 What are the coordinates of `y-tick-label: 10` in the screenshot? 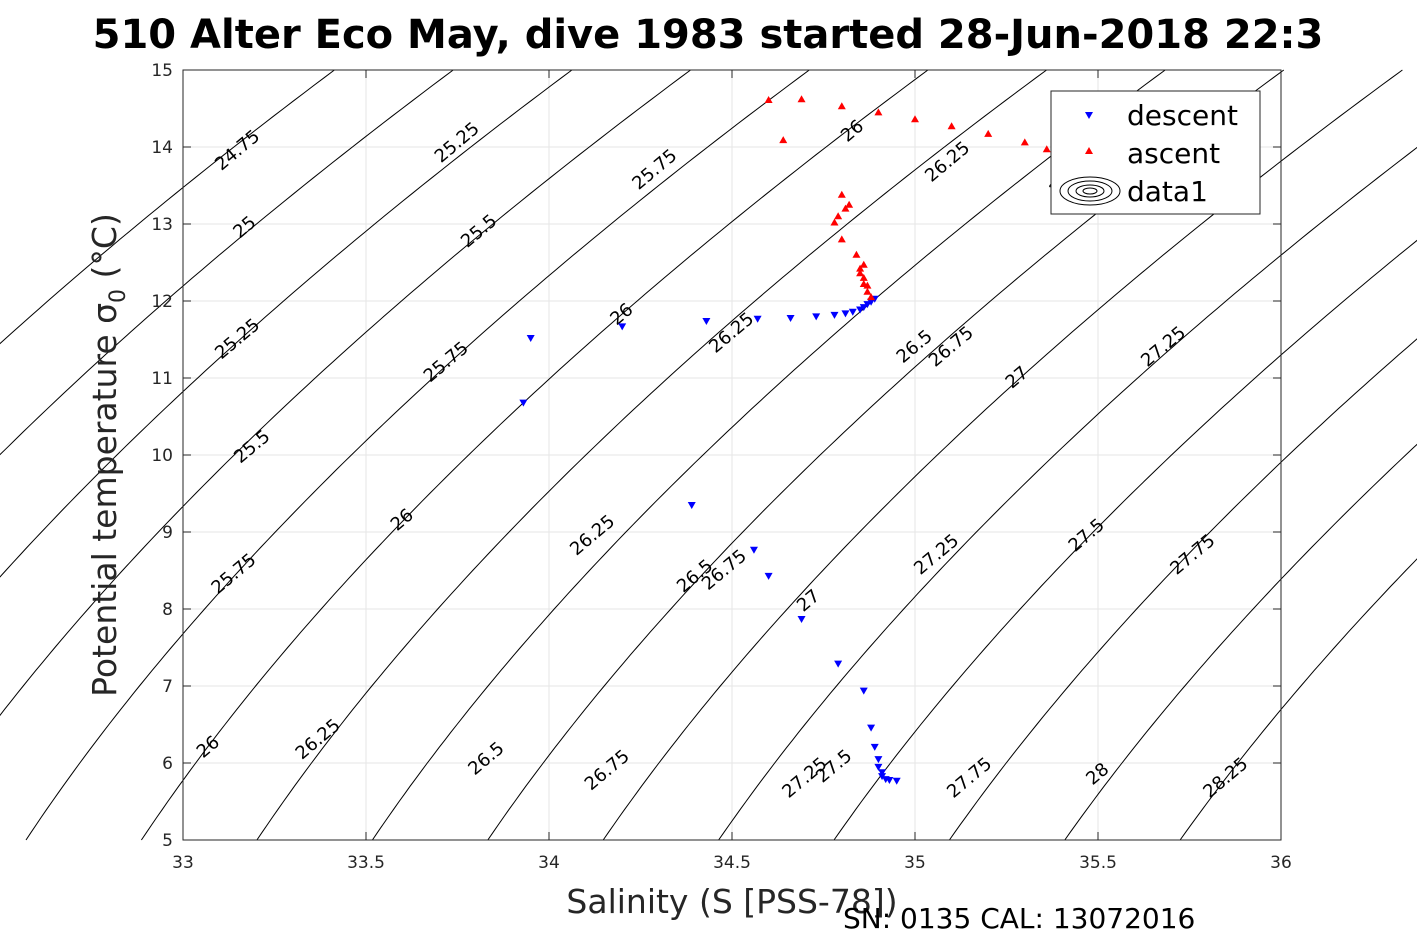 It's located at (162, 456).